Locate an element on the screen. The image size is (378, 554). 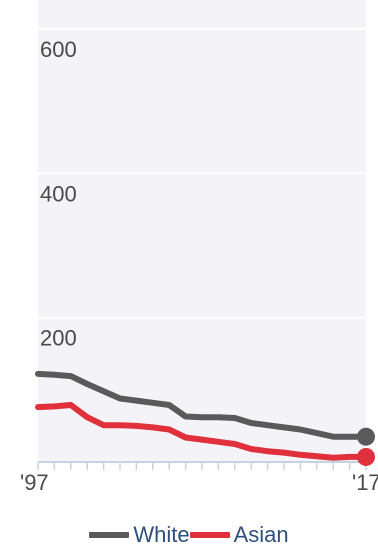
x-tick-label-end: '17 is located at coordinates (365, 482).